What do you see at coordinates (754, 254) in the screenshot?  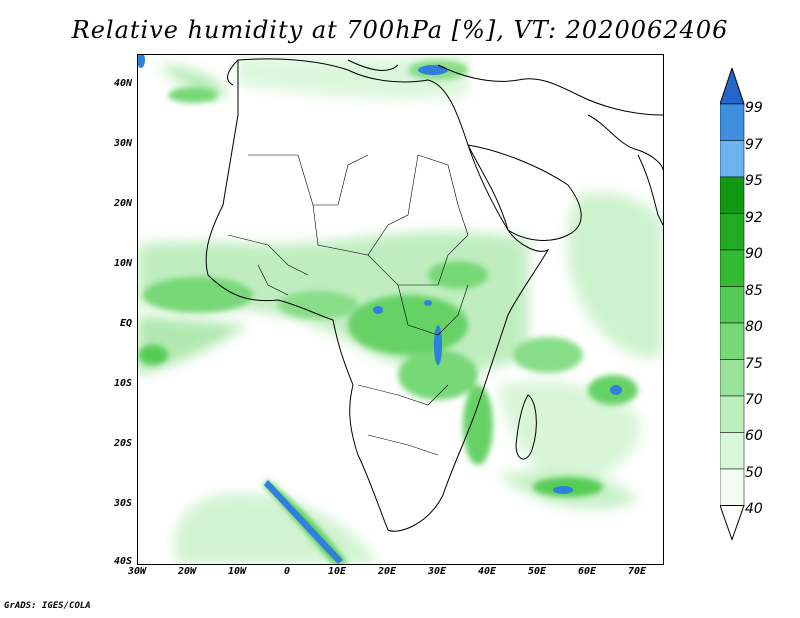 I see `cb-label-90: 90` at bounding box center [754, 254].